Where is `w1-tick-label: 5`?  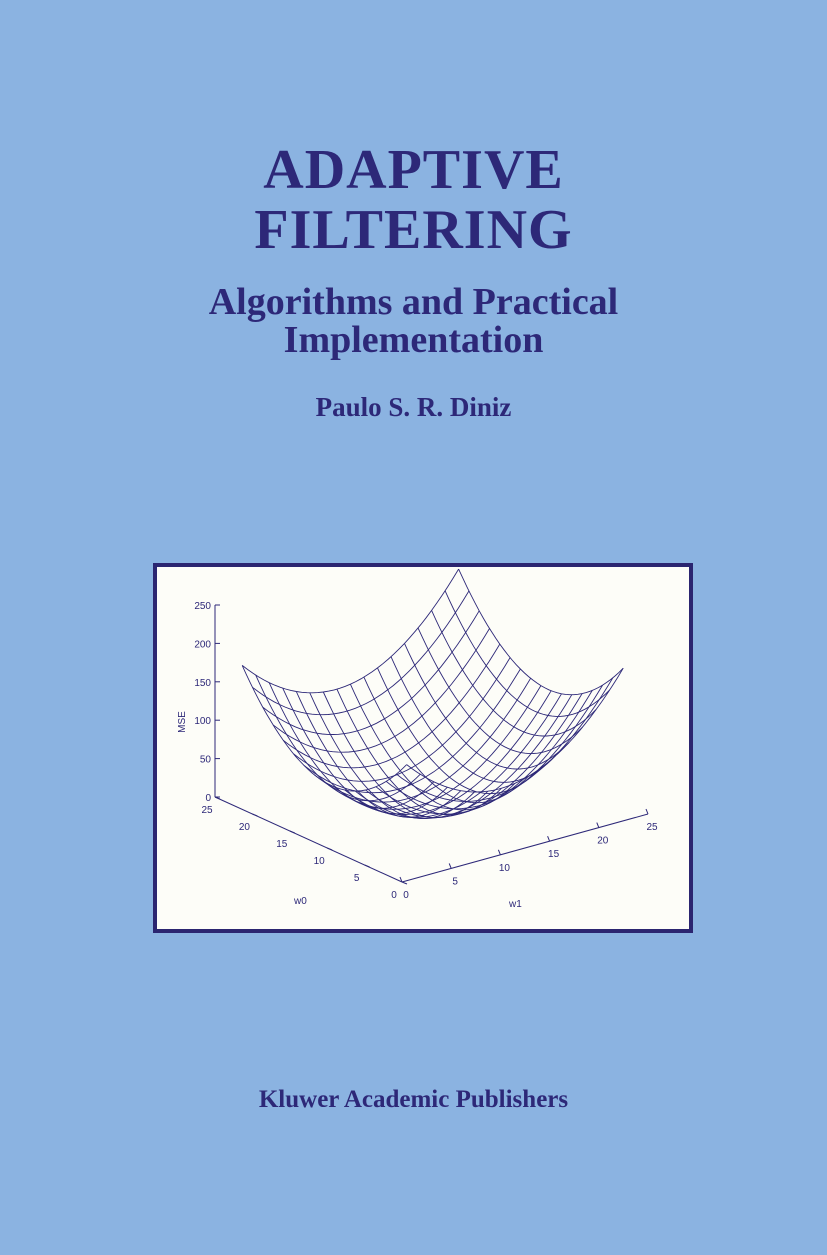 w1-tick-label: 5 is located at coordinates (455, 881).